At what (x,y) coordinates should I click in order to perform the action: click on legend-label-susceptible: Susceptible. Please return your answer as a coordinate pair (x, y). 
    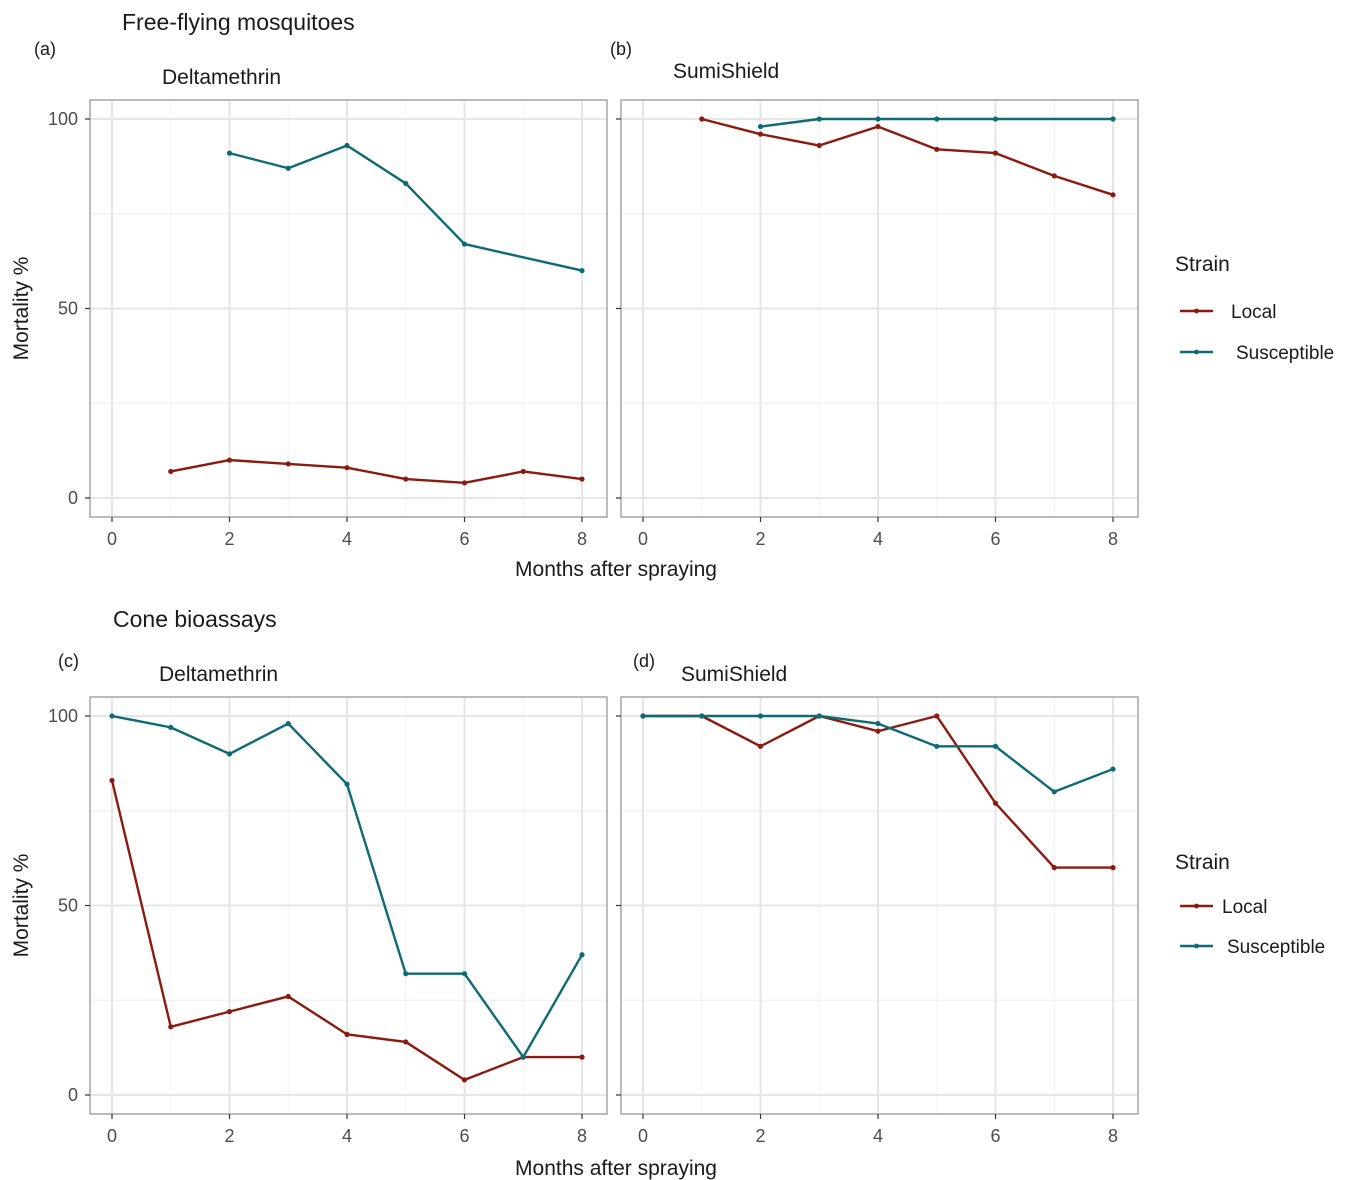
    Looking at the image, I should click on (1276, 947).